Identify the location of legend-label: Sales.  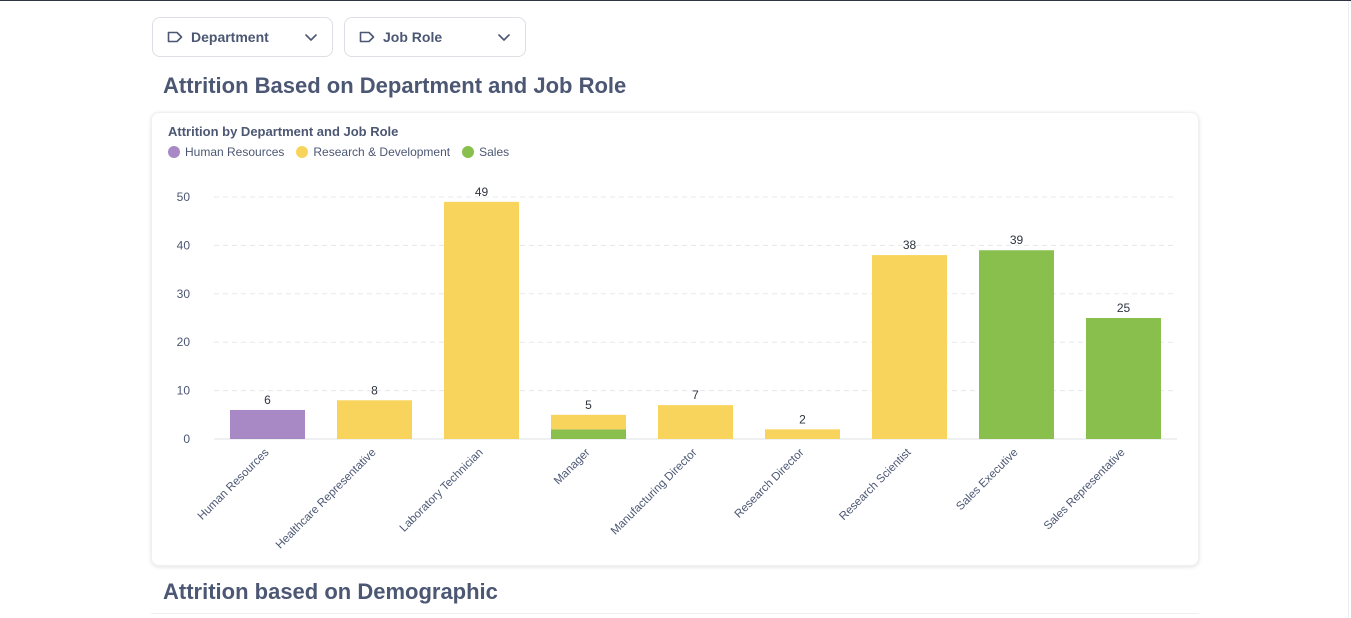
(494, 152).